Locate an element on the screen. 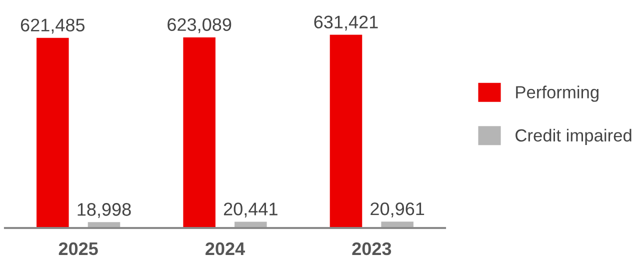 The image size is (642, 272). data-label: 20,961 is located at coordinates (397, 210).